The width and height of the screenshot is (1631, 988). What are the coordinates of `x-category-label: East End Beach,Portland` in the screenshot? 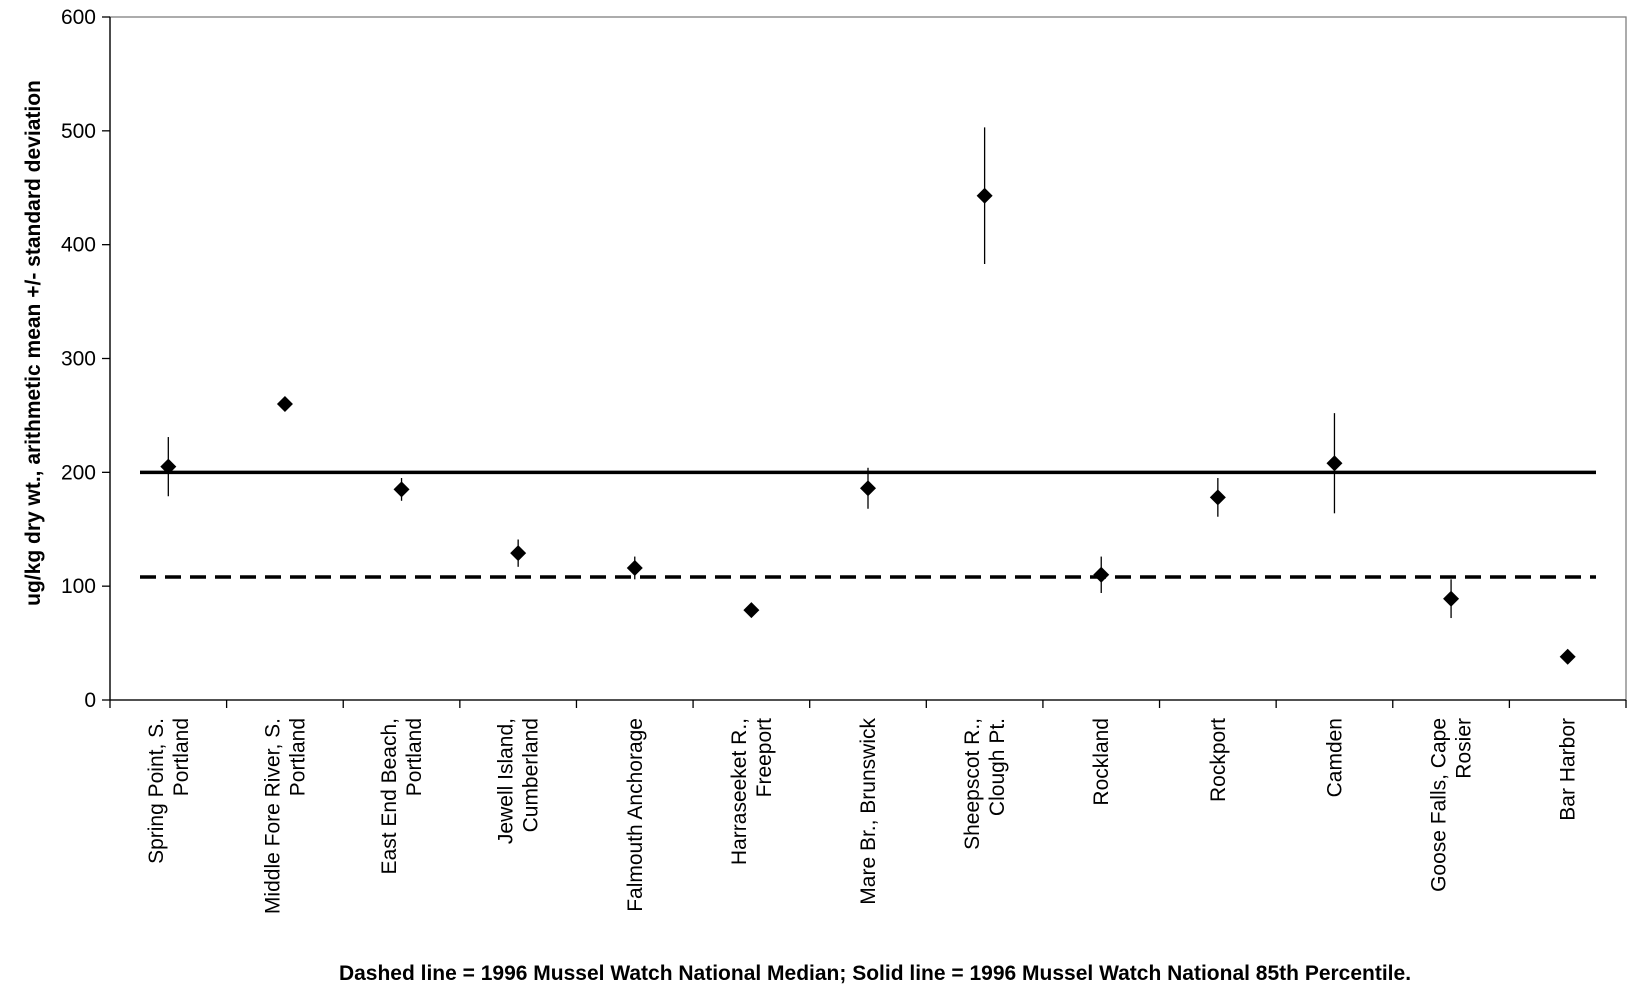 It's located at (402, 796).